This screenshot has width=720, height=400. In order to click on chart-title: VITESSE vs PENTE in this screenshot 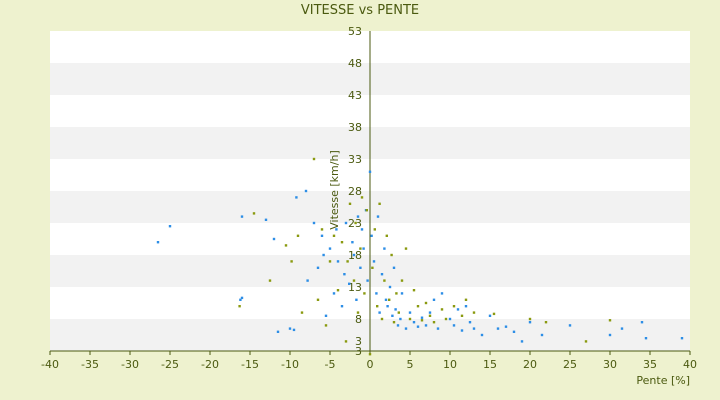, I will do `click(360, 10)`.